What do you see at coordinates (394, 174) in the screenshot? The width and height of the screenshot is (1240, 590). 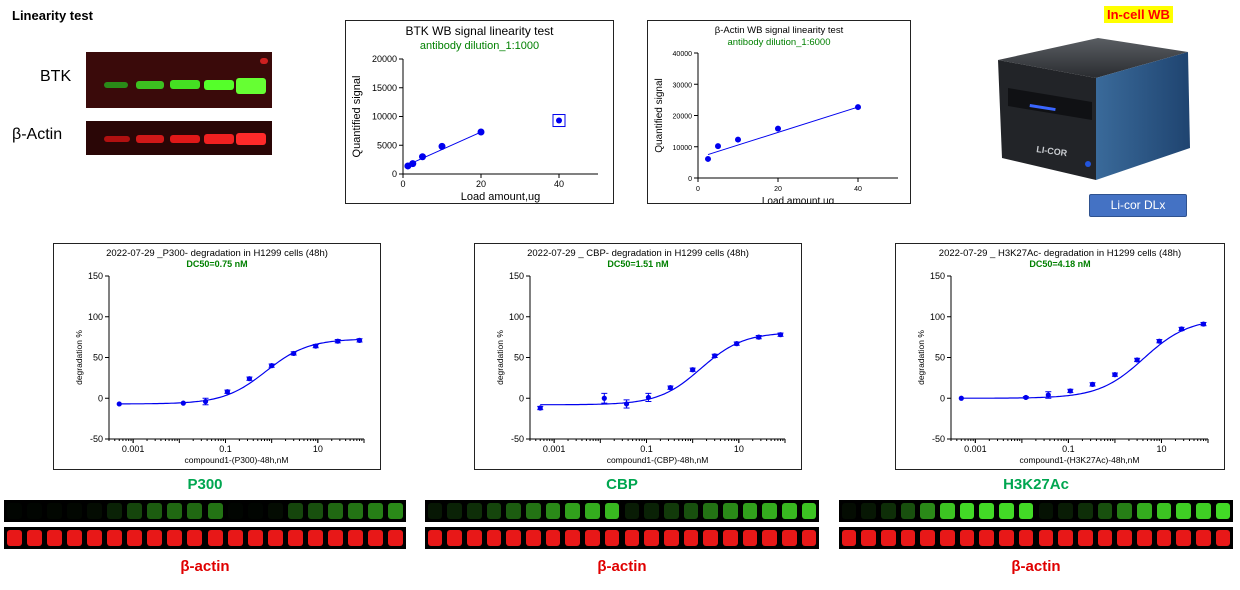 I see `y-tick-label: 0` at bounding box center [394, 174].